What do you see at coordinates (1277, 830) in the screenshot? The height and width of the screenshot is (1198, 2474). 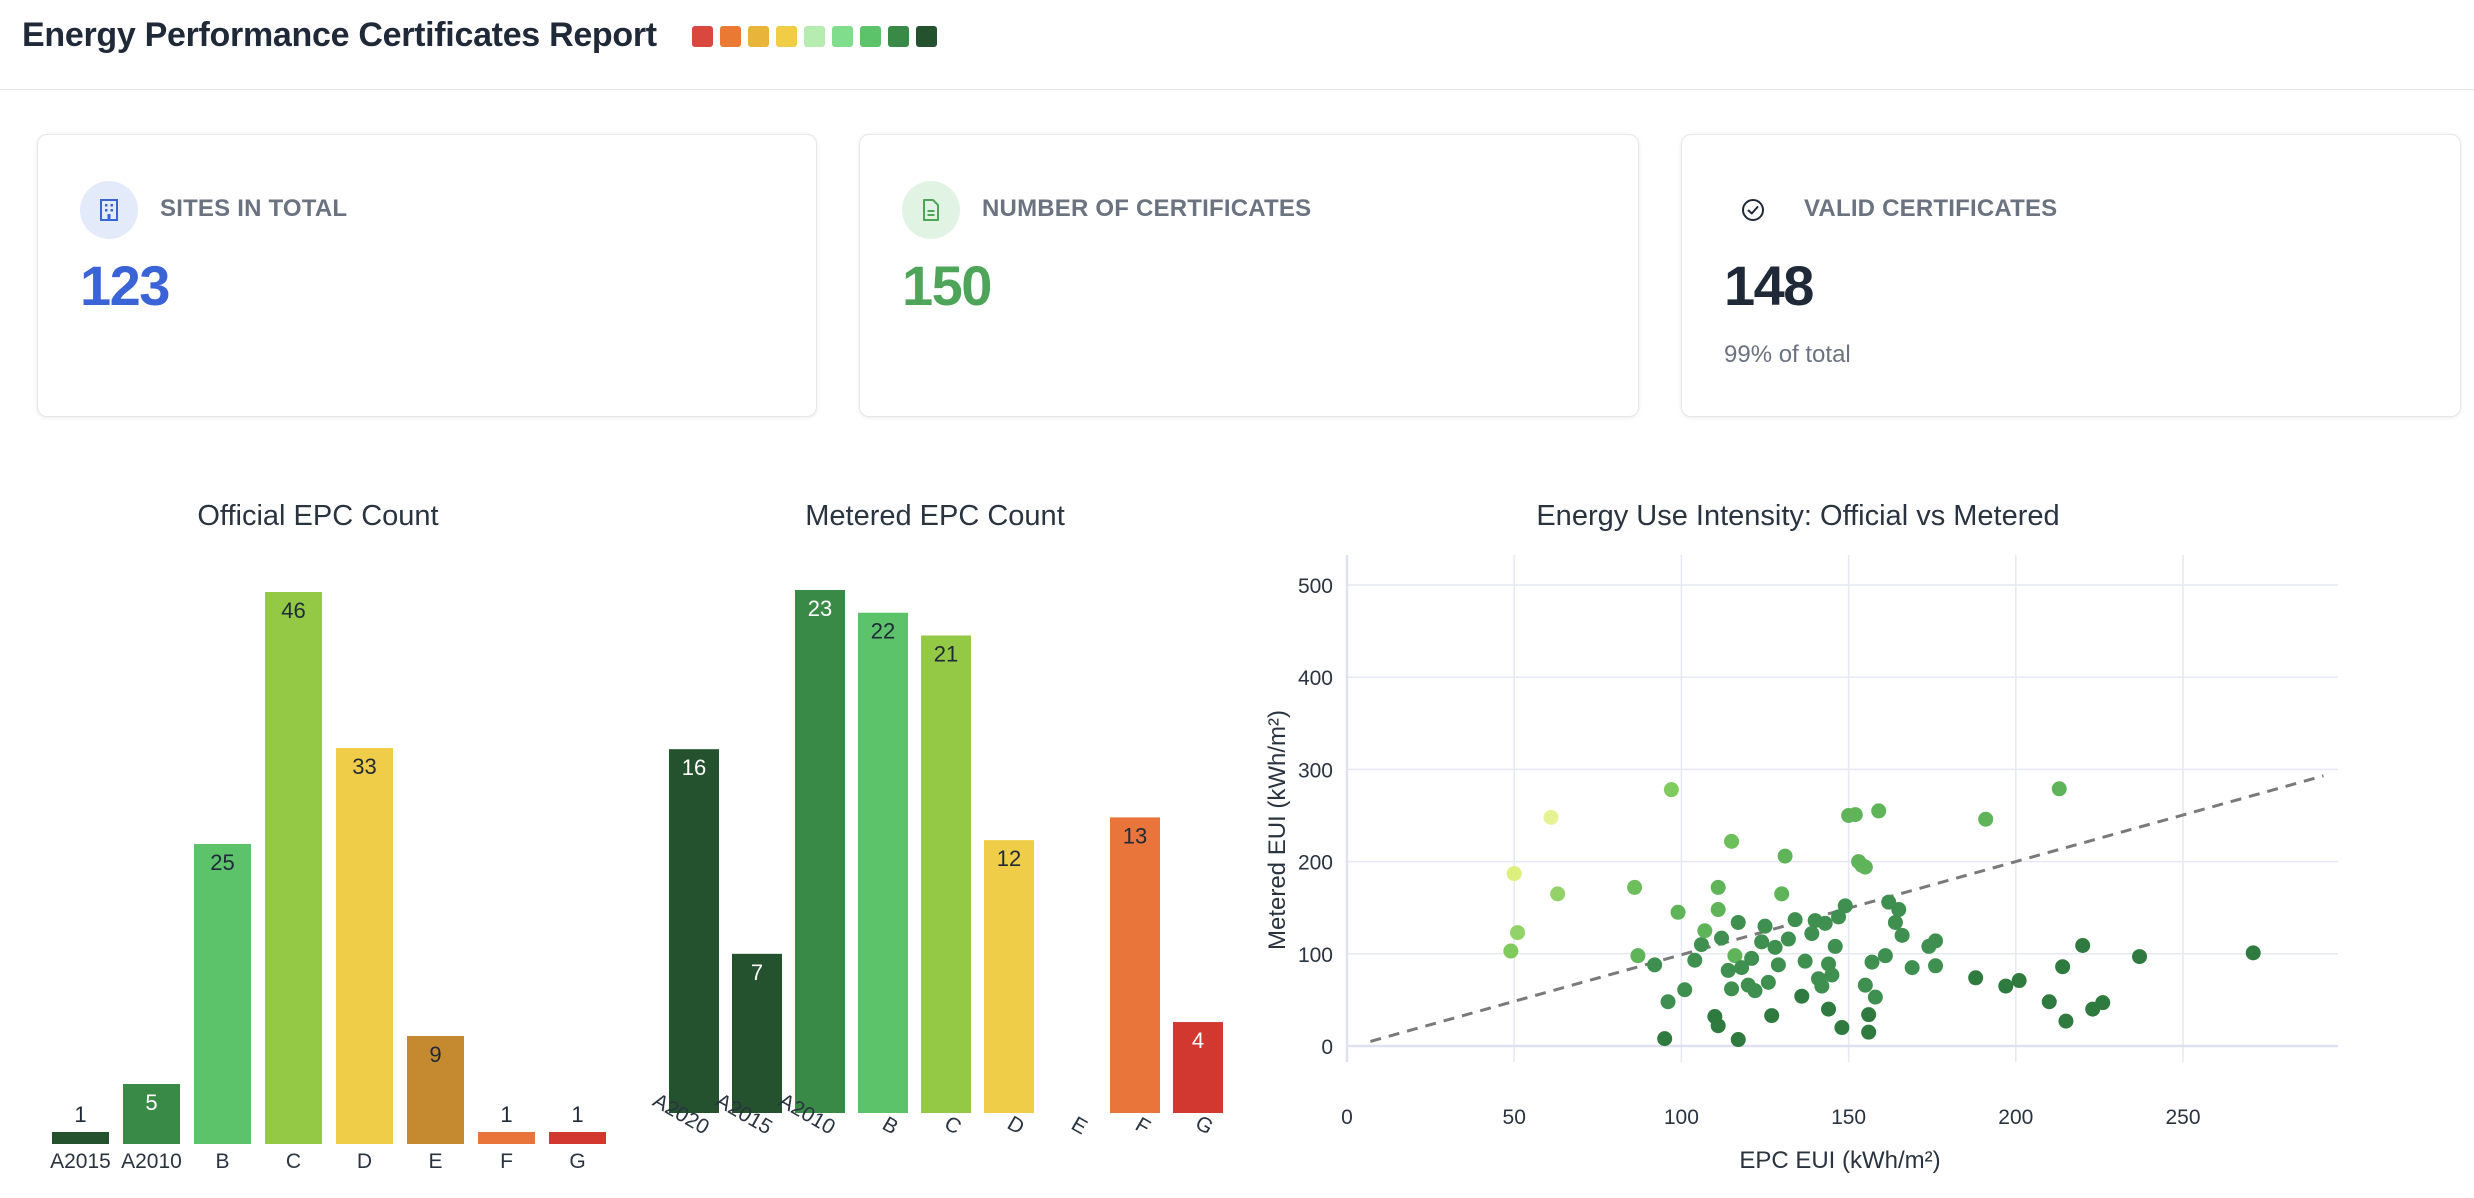 I see `y-axis-title: Metered EUI (kWh/m²)` at bounding box center [1277, 830].